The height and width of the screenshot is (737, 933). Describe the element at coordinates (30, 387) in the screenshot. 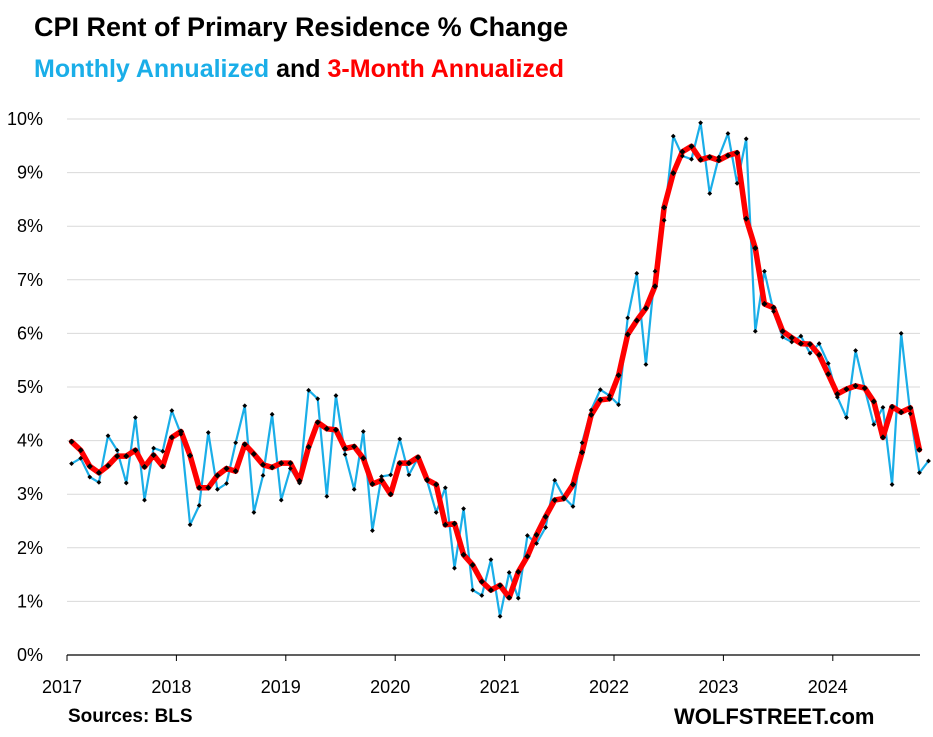

I see `y-tick-label: 5%` at that location.